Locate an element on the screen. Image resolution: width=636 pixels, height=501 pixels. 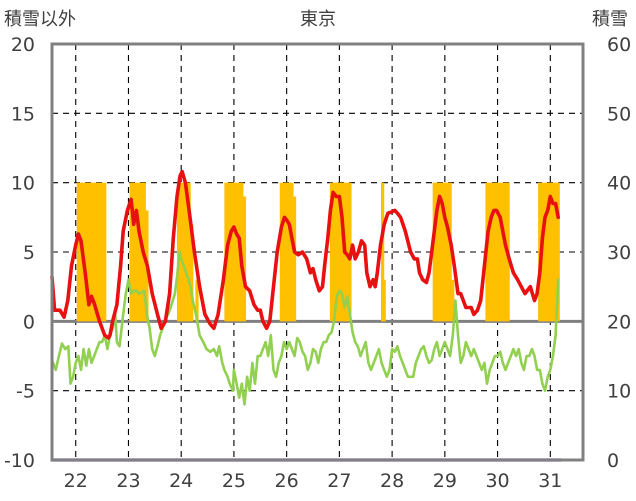
x-tick-label: 25 is located at coordinates (234, 481).